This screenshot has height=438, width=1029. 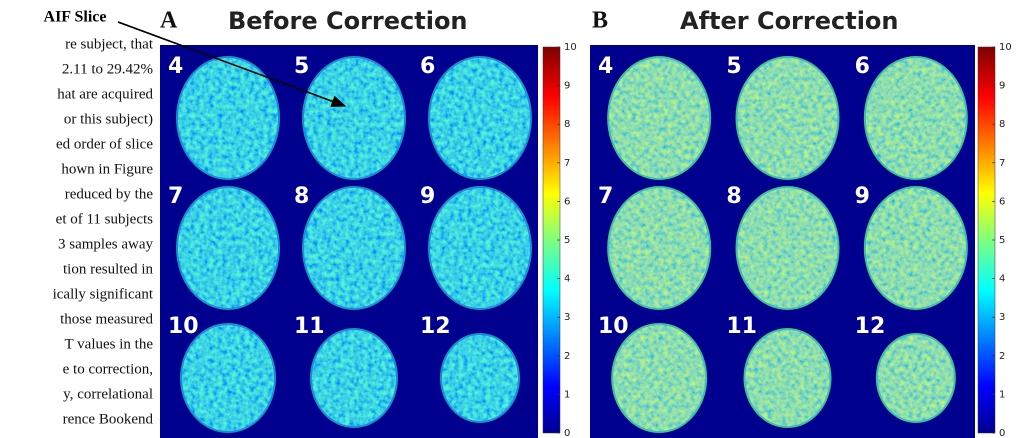 What do you see at coordinates (107, 69) in the screenshot?
I see `body-text-line: 2.11 to 29.42%` at bounding box center [107, 69].